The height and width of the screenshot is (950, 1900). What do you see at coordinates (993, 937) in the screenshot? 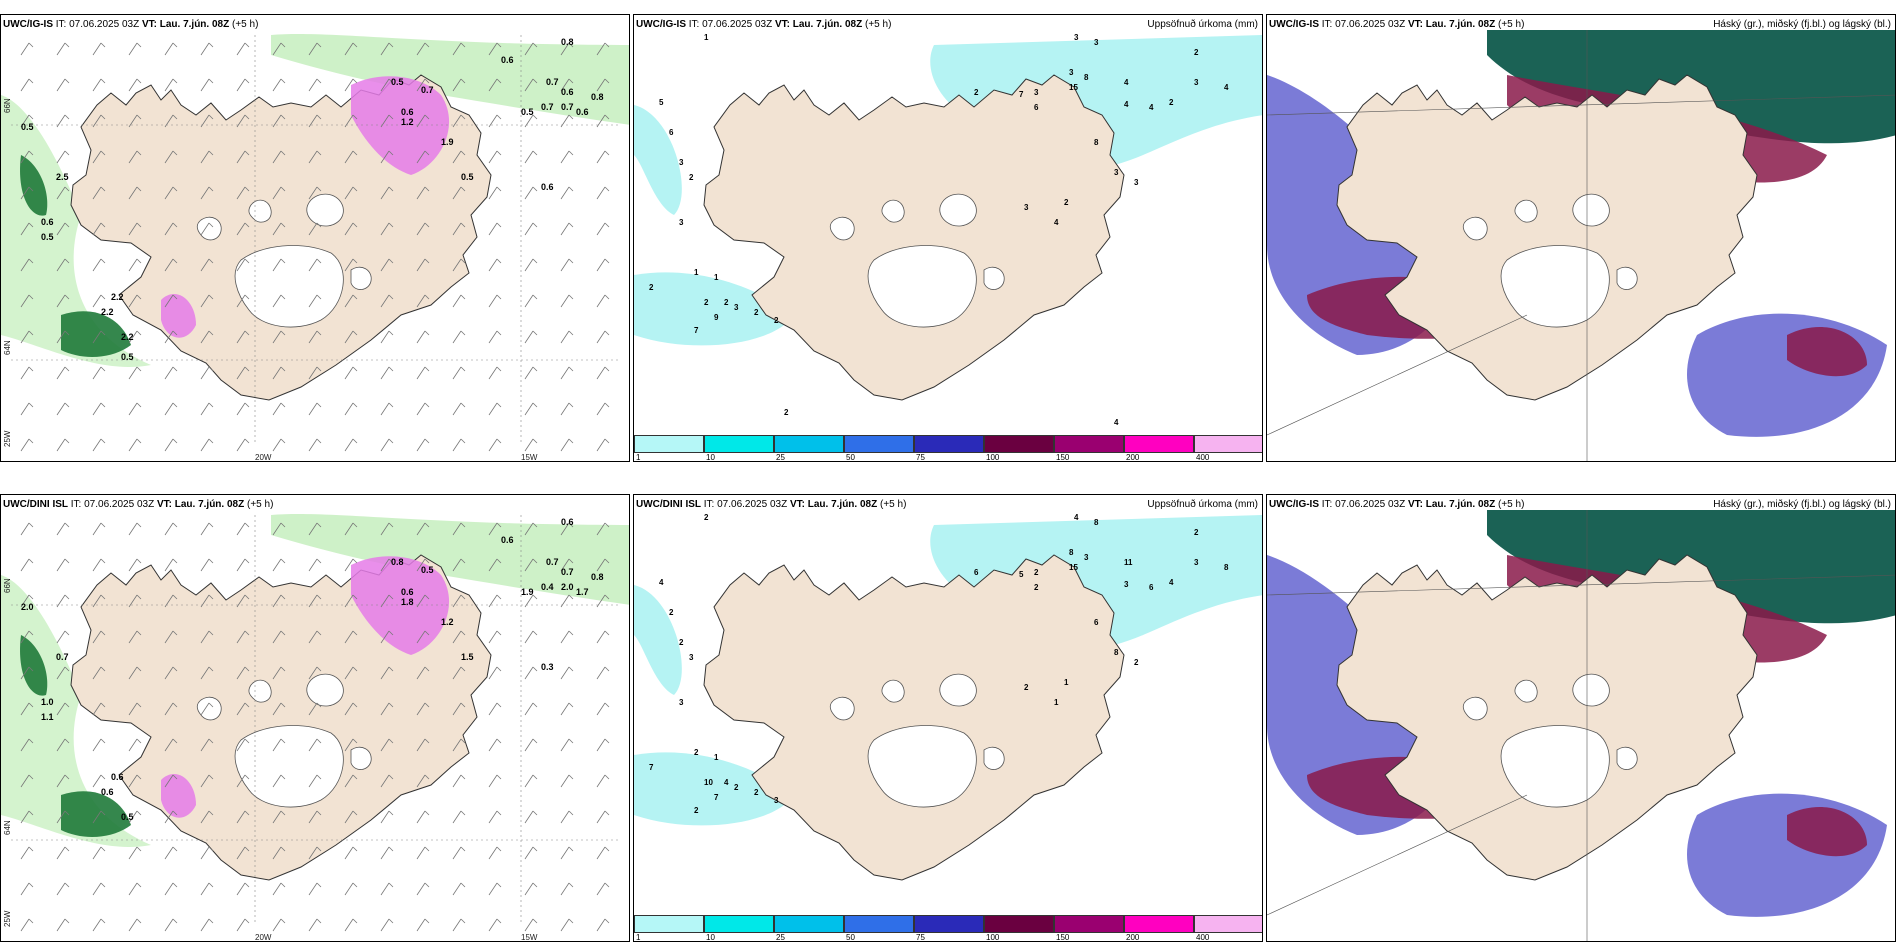
I see `legend-tick: 100` at bounding box center [993, 937].